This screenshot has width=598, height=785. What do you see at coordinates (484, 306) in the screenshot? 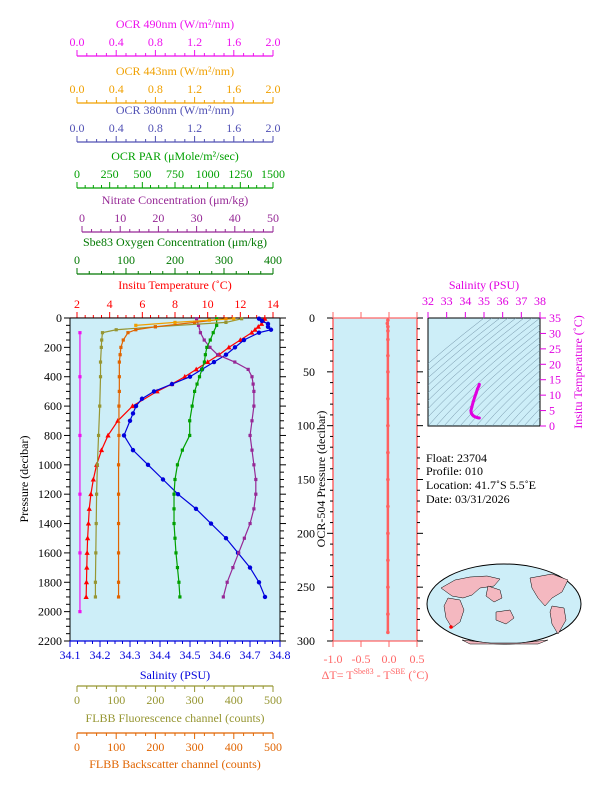
I see `ts-salinity-axis: 32 33 34 35 36 37 38` at bounding box center [484, 306].